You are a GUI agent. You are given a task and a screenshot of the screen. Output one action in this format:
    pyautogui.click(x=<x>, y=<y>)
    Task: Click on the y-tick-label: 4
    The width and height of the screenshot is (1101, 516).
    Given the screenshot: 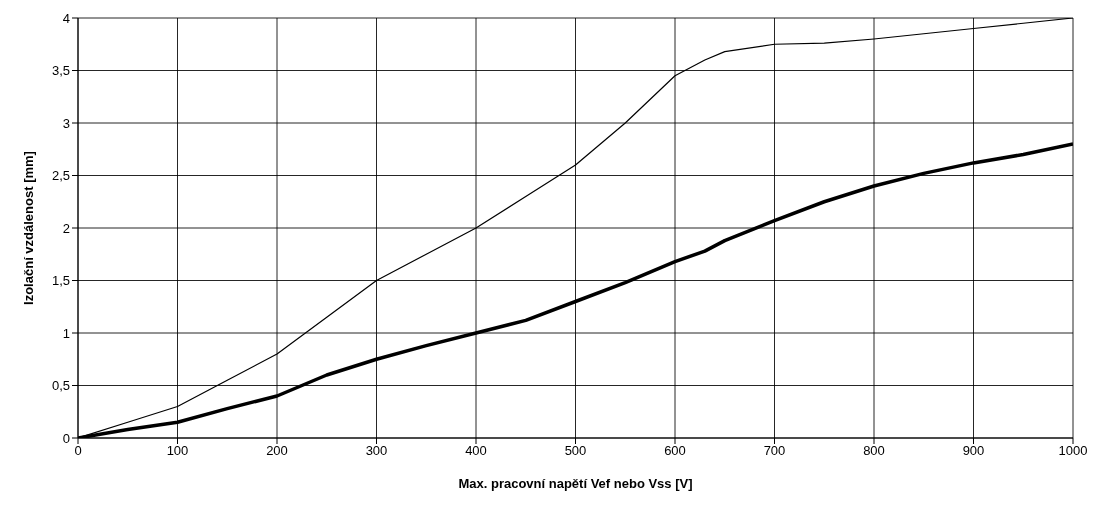 What is the action you would take?
    pyautogui.click(x=66, y=18)
    